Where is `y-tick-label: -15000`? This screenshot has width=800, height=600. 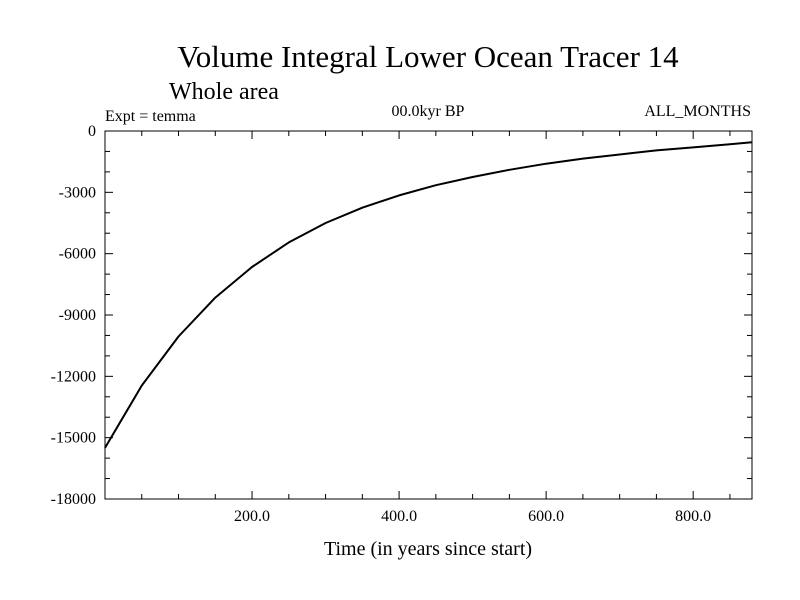
y-tick-label: -15000 is located at coordinates (73, 438).